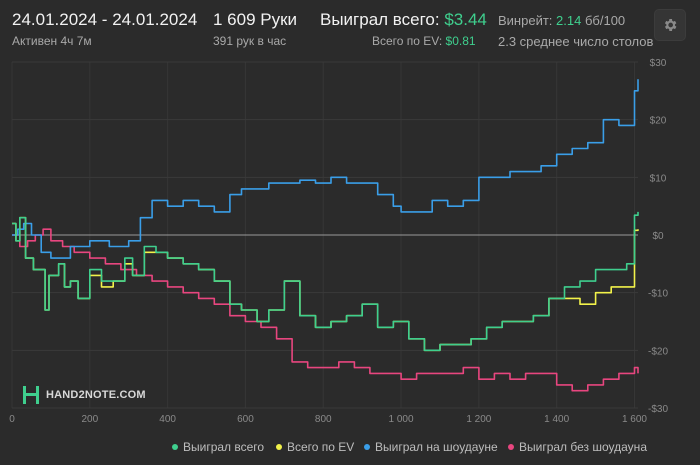 Image resolution: width=700 pixels, height=465 pixels. Describe the element at coordinates (380, 19) in the screenshot. I see `won-total-label: Выиграл всего:` at that location.